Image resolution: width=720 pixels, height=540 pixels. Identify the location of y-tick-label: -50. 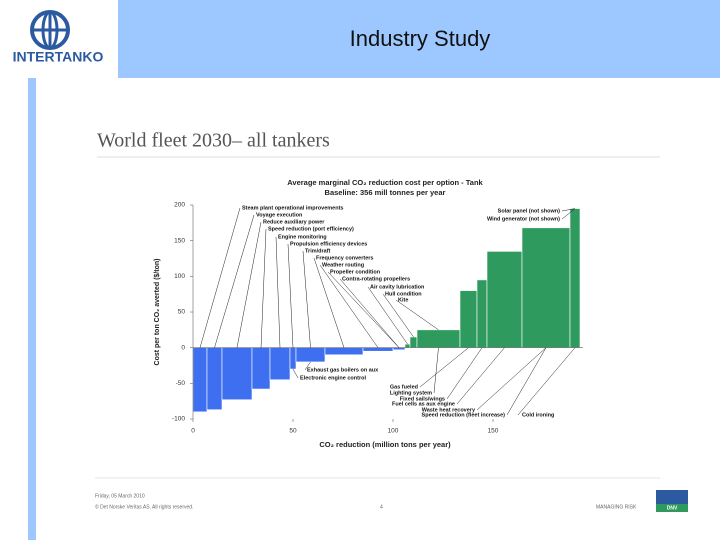
(181, 383).